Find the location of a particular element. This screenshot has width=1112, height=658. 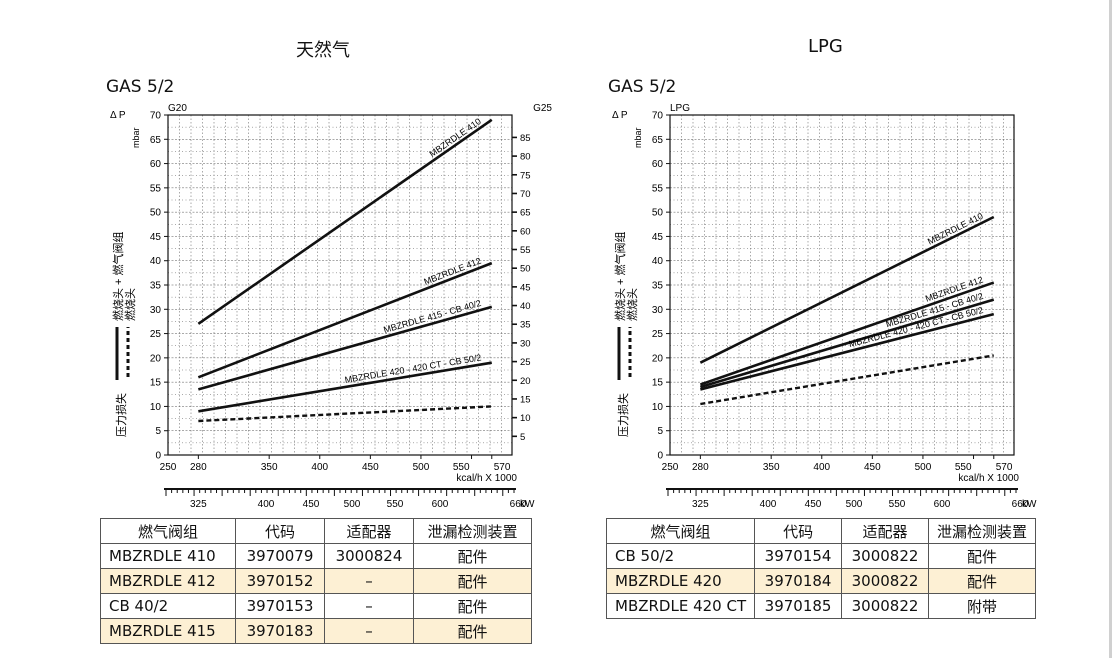

chart-subtitle: GAS 5/2 is located at coordinates (140, 87).